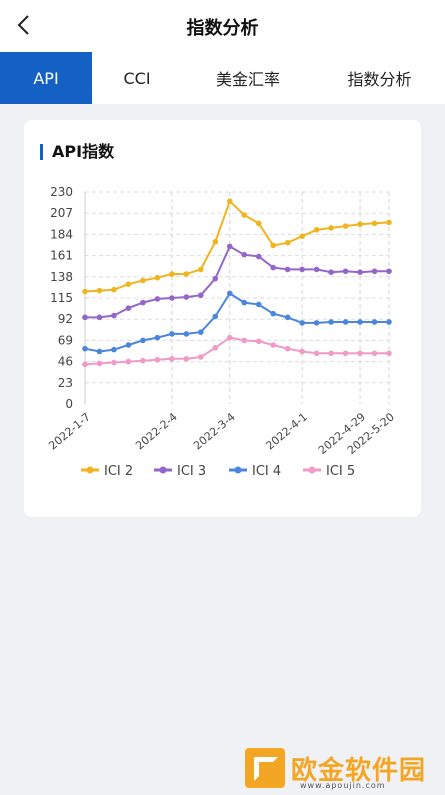 The height and width of the screenshot is (795, 445). I want to click on tab-index-analysis: 指数分析, so click(379, 79).